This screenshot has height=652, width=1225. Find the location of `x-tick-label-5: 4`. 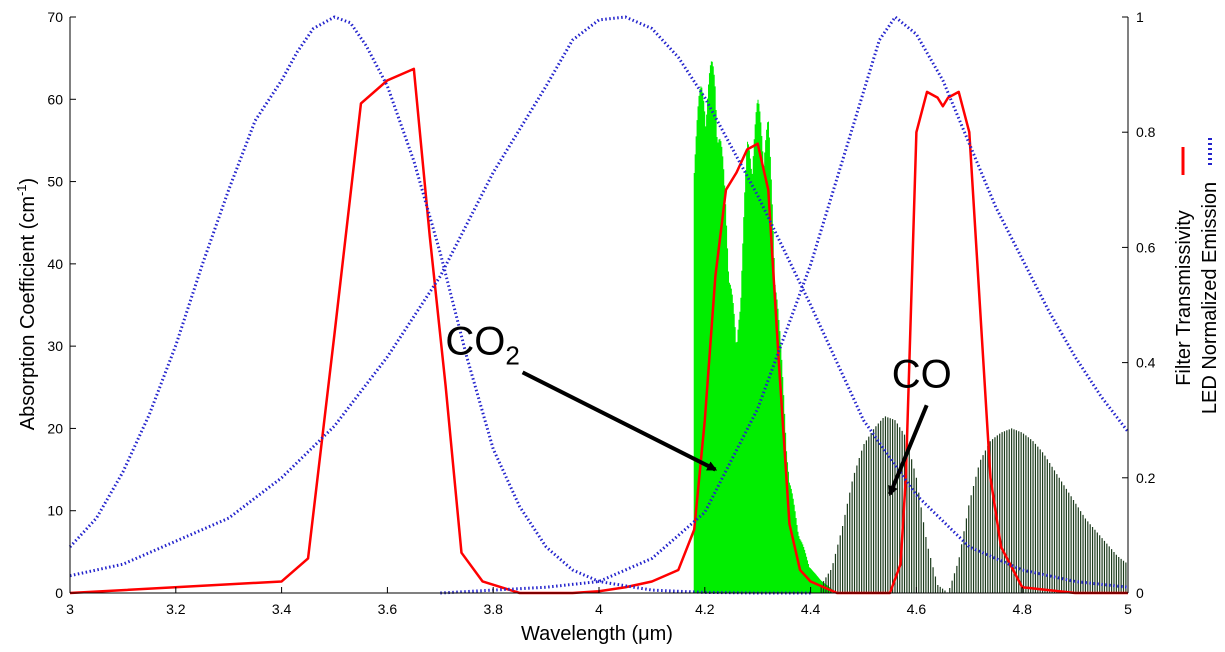

x-tick-label-5: 4 is located at coordinates (599, 609).